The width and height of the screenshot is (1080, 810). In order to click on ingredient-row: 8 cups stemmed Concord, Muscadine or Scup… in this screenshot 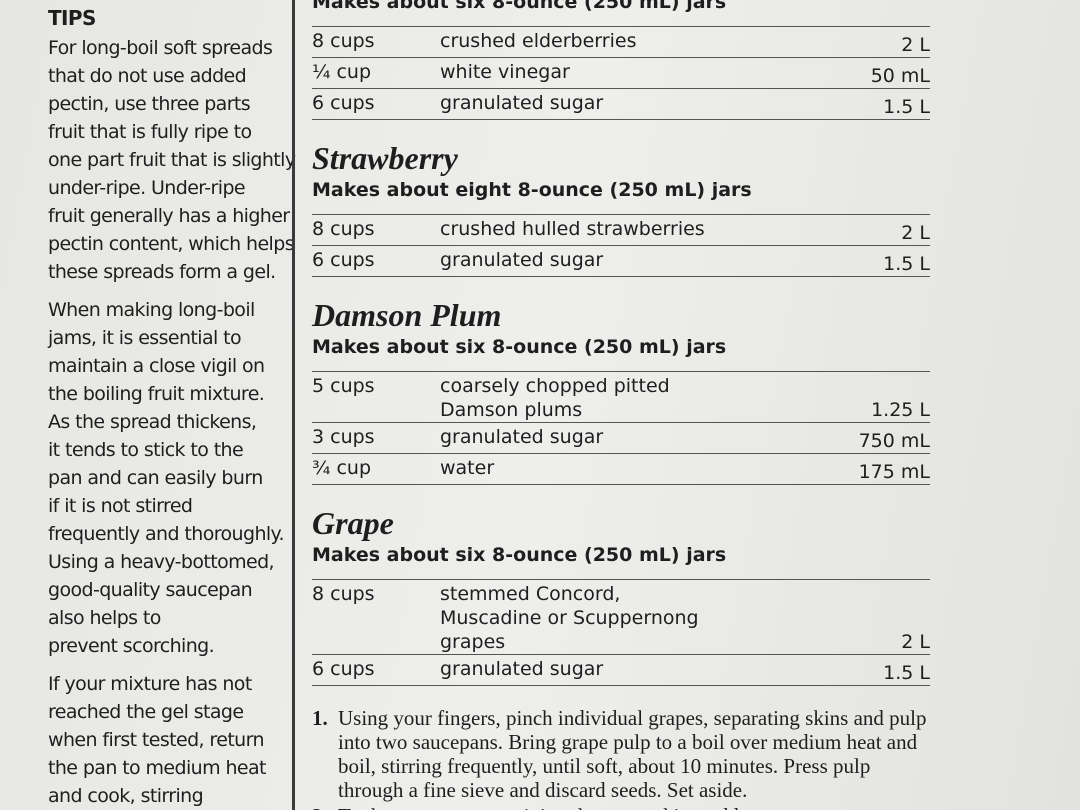, I will do `click(621, 617)`.